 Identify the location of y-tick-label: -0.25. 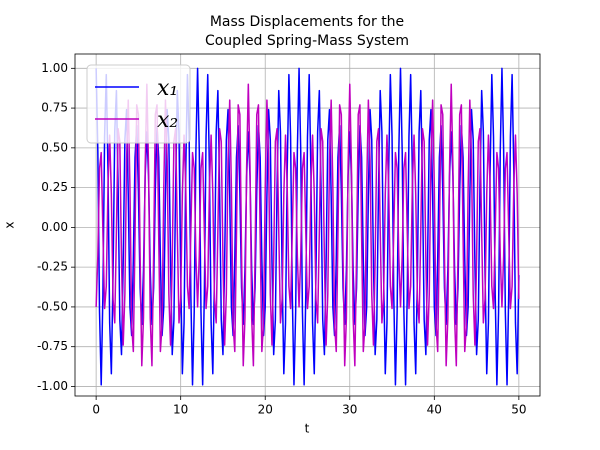
(52, 267).